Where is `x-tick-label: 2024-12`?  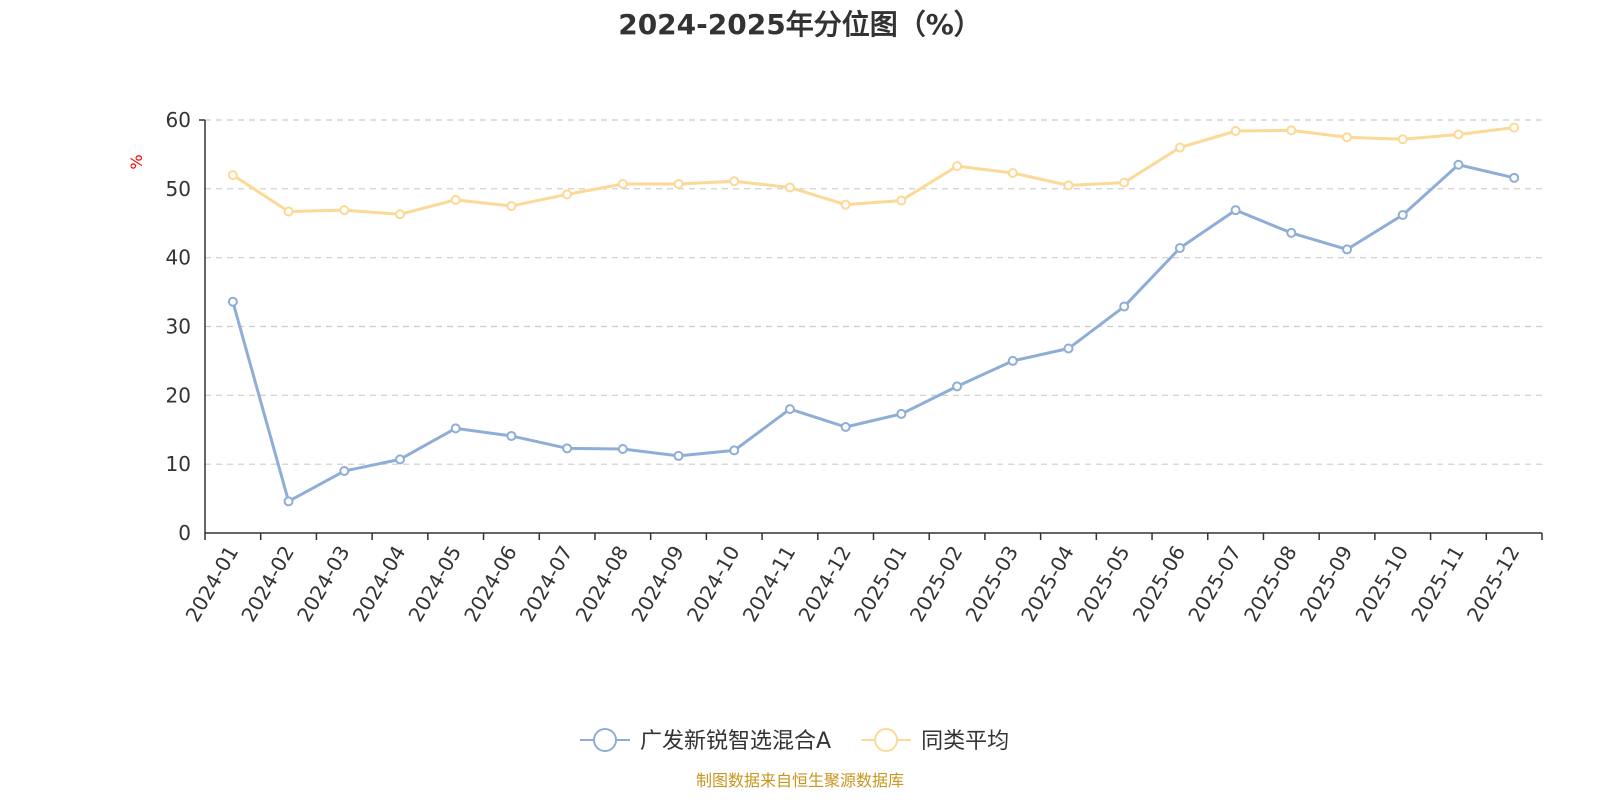 x-tick-label: 2024-12 is located at coordinates (824, 584).